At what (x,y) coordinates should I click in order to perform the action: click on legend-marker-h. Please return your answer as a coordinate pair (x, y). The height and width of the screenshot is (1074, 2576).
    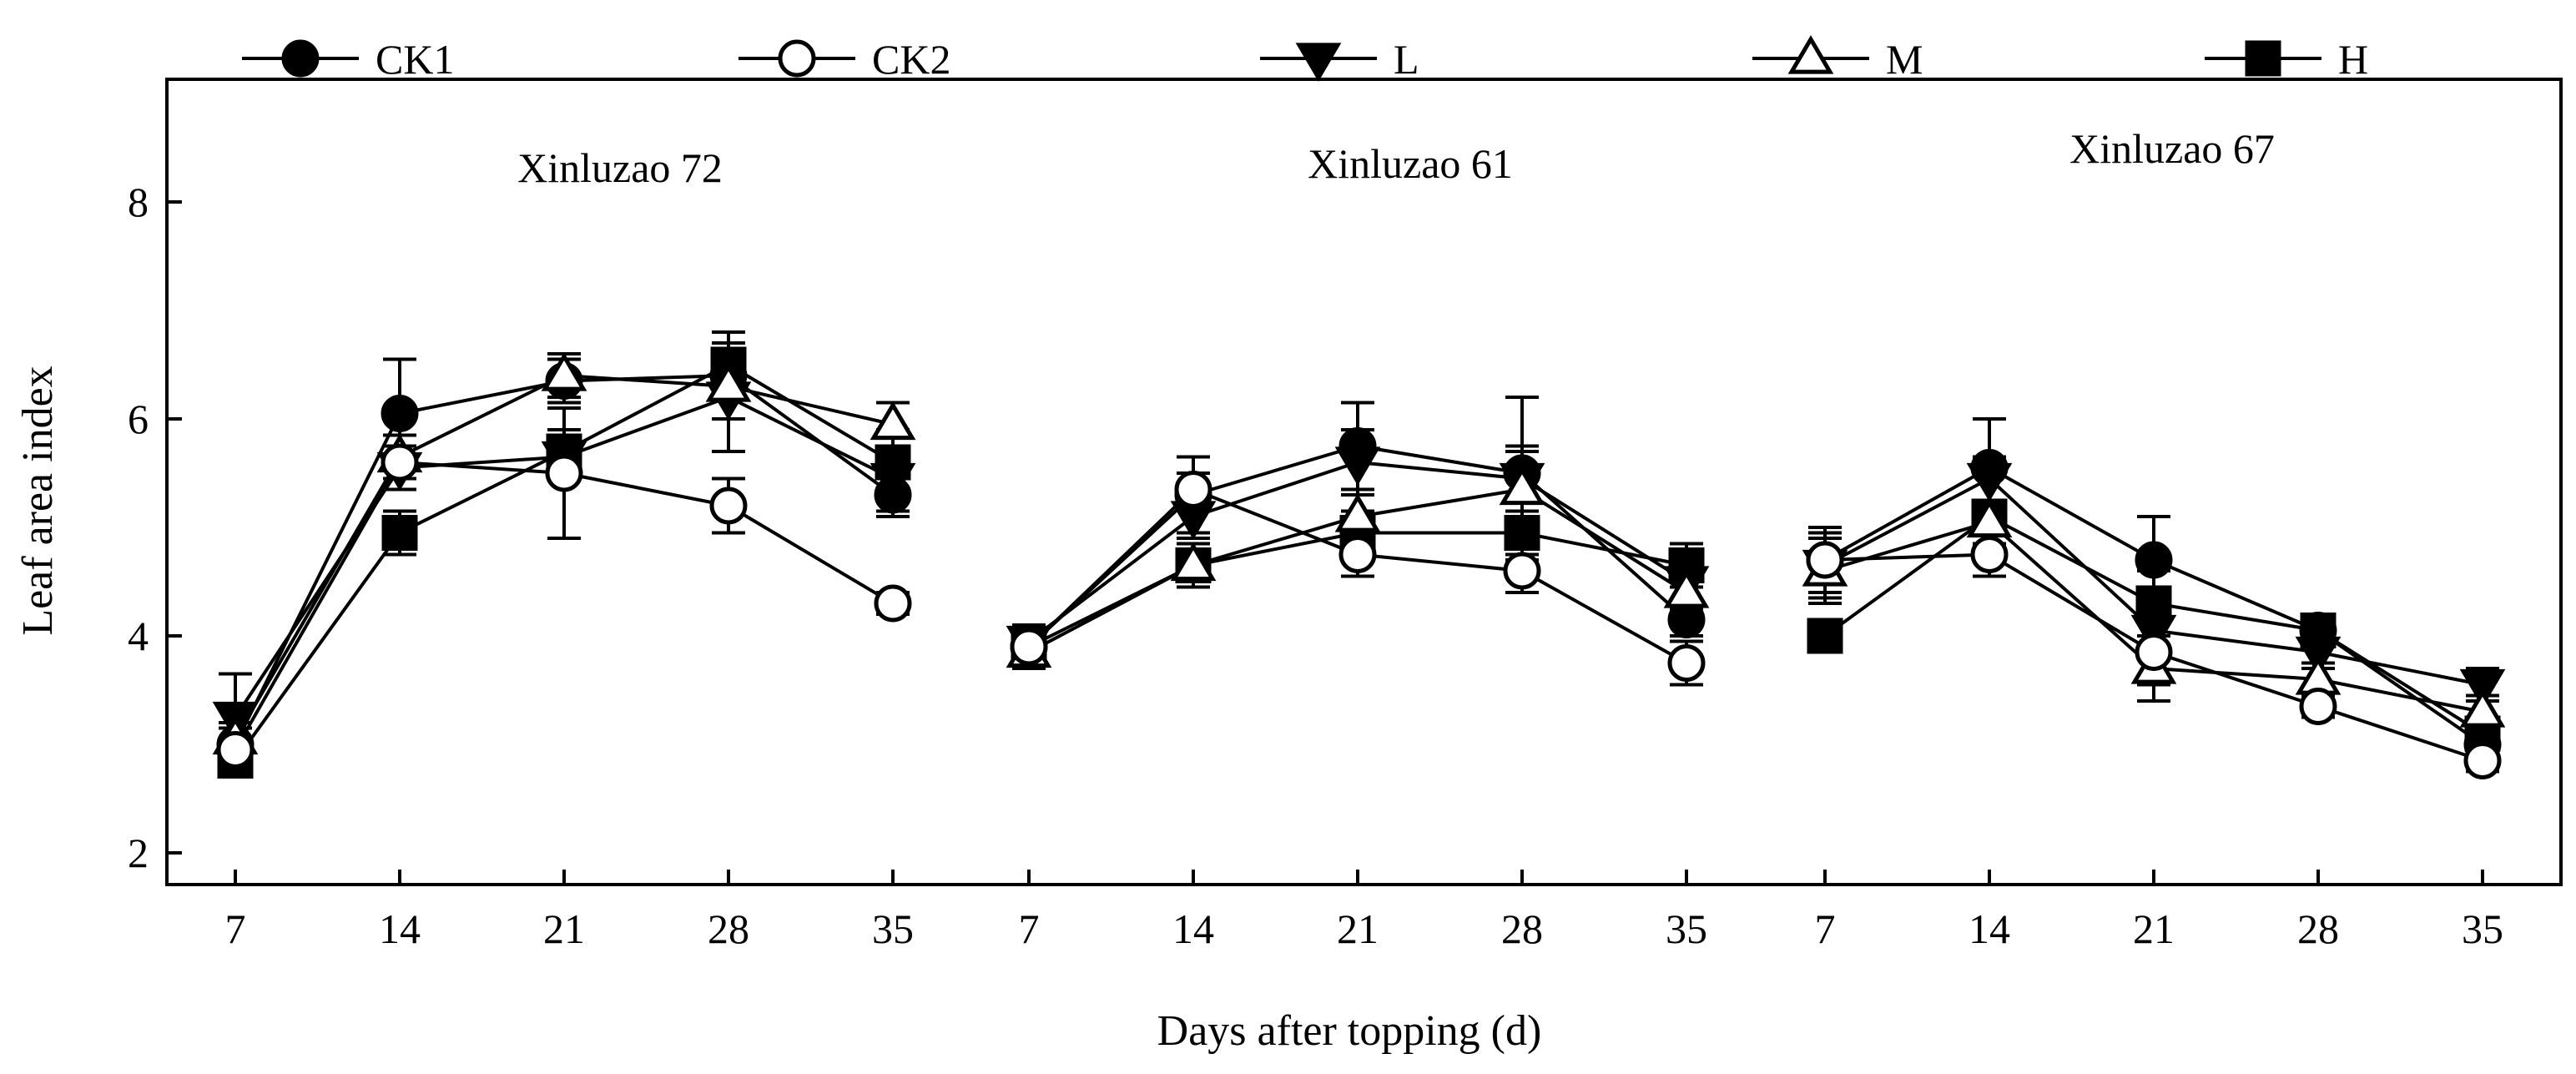
    Looking at the image, I should click on (2263, 59).